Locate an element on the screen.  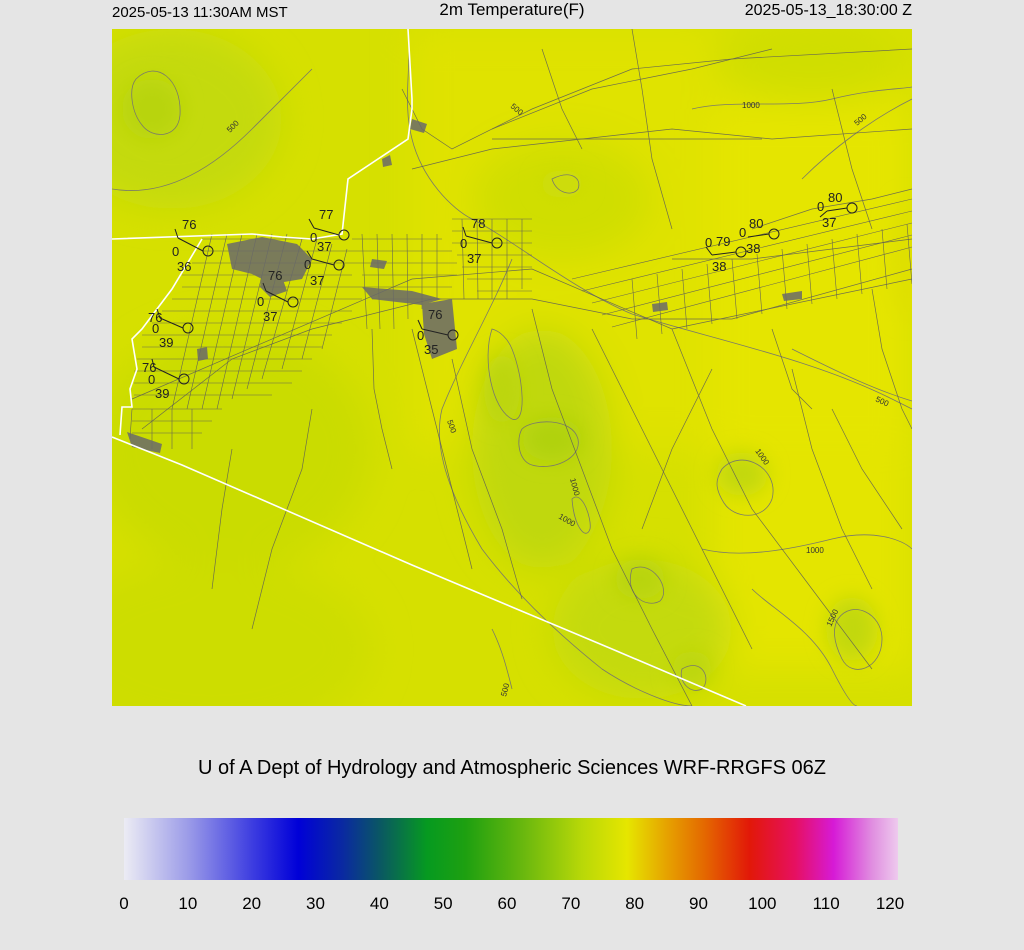
colorbar-tick-label: 60 is located at coordinates (507, 903).